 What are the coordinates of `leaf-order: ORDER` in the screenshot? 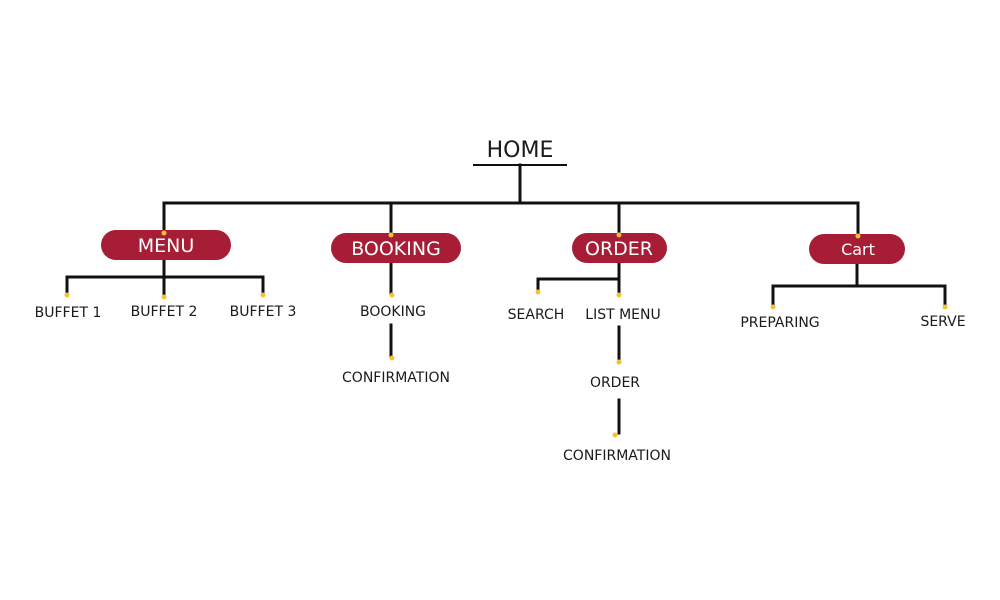 It's located at (615, 383).